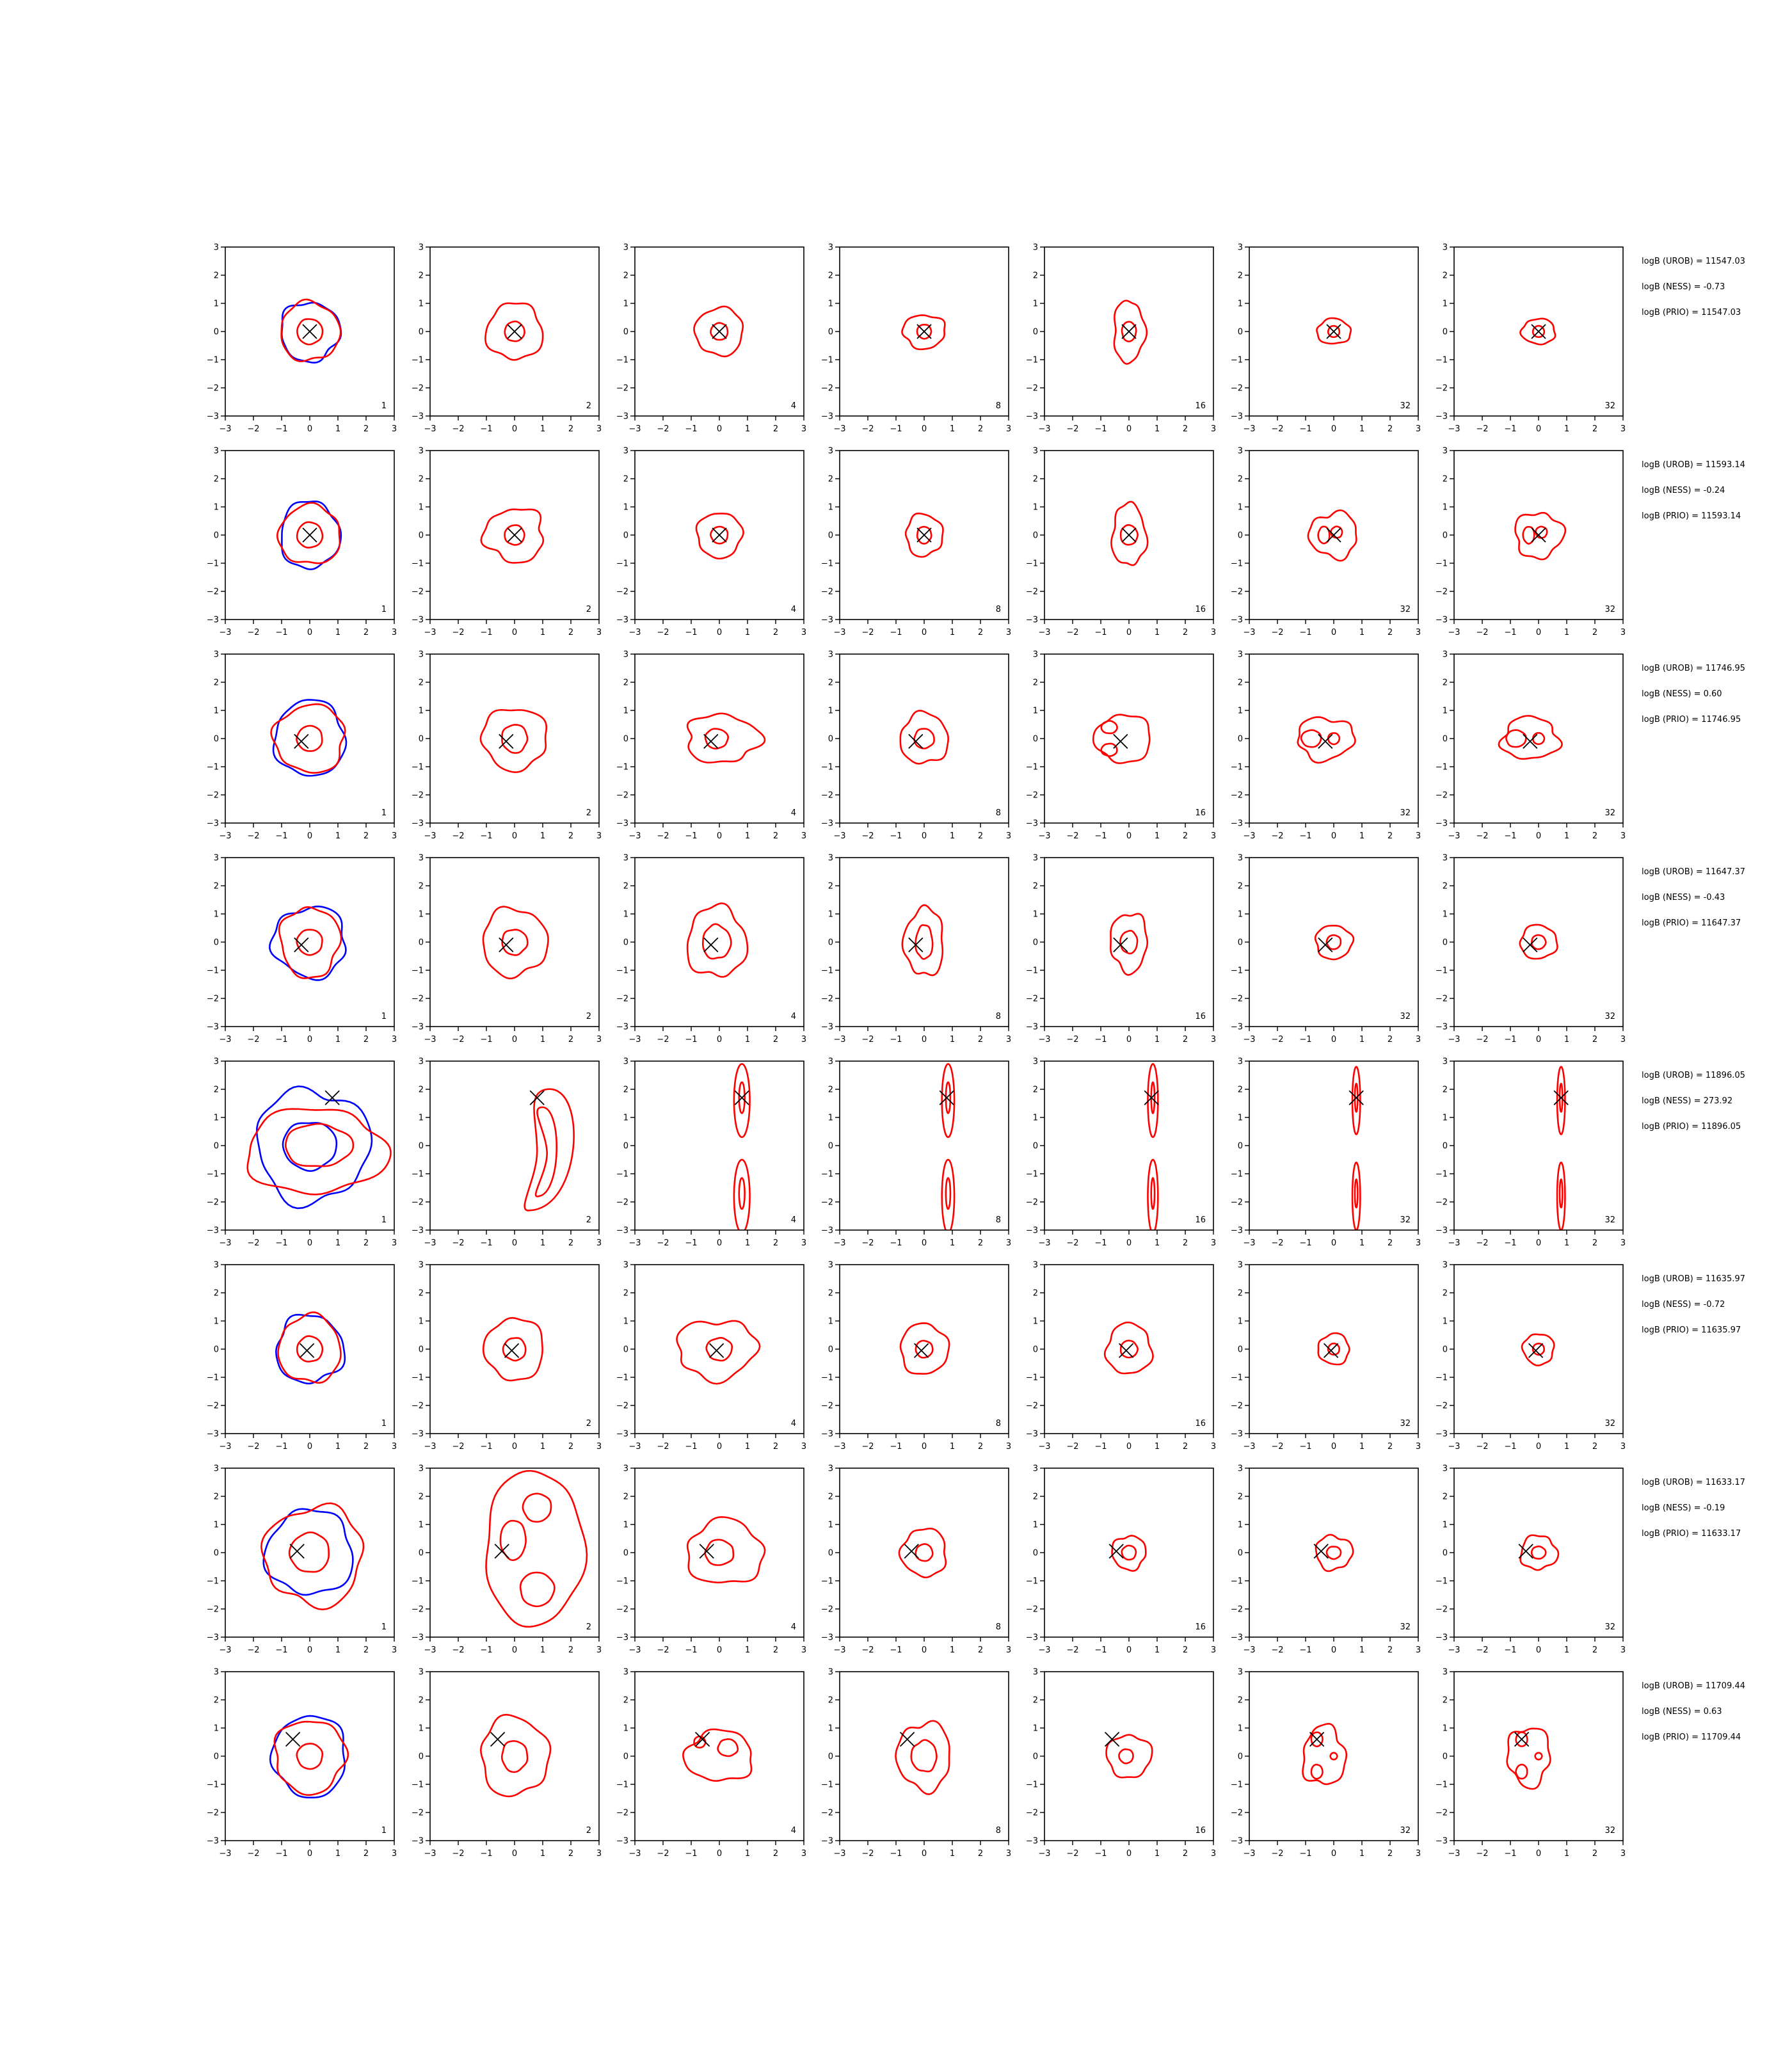  I want to click on logb-annotation: logB (PRIO) = 11647.37, so click(1691, 923).